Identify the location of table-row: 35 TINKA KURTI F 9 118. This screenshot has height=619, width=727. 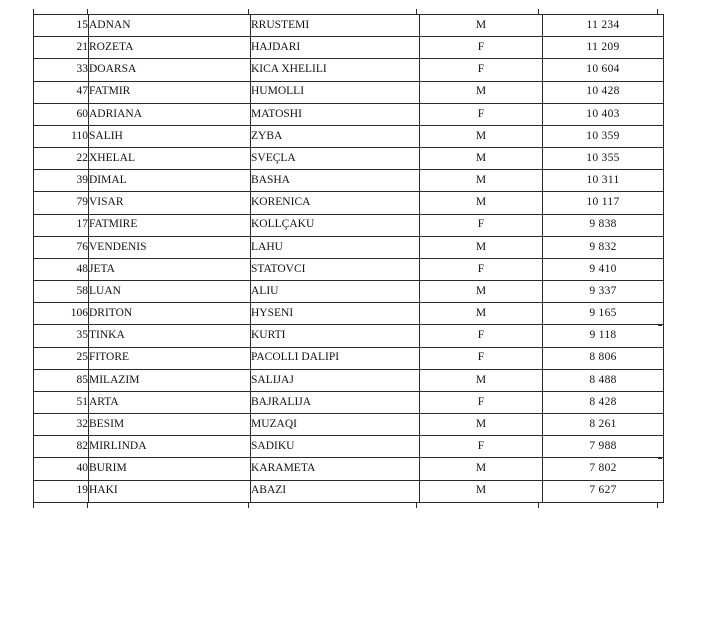
(348, 336).